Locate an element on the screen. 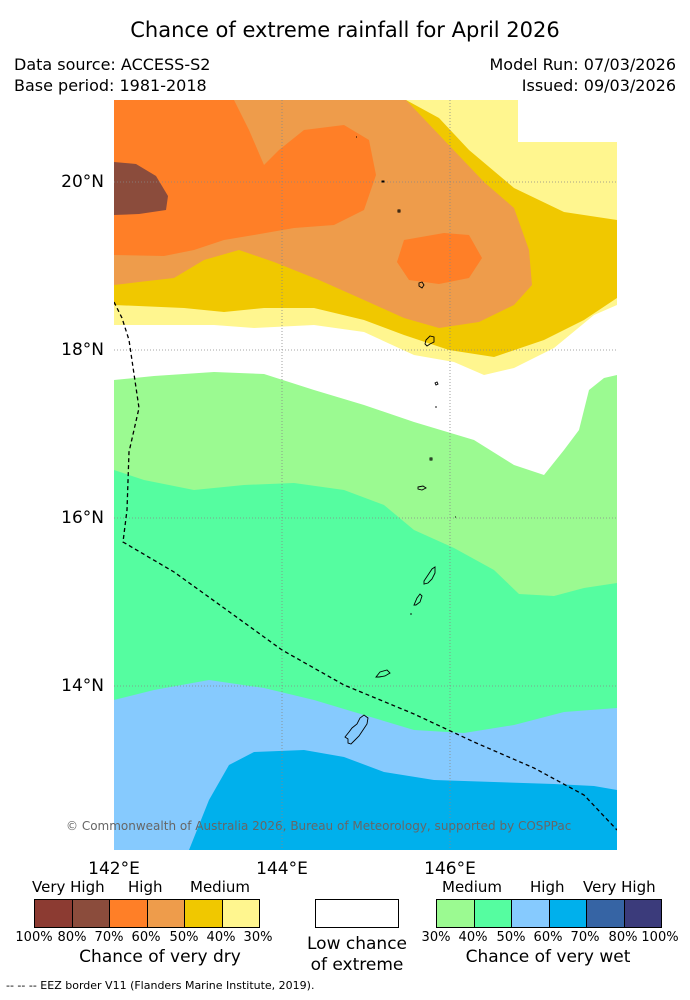 Image resolution: width=690 pixels, height=1000 pixels. data-source: Data source: ACCESS-S2 is located at coordinates (112, 64).